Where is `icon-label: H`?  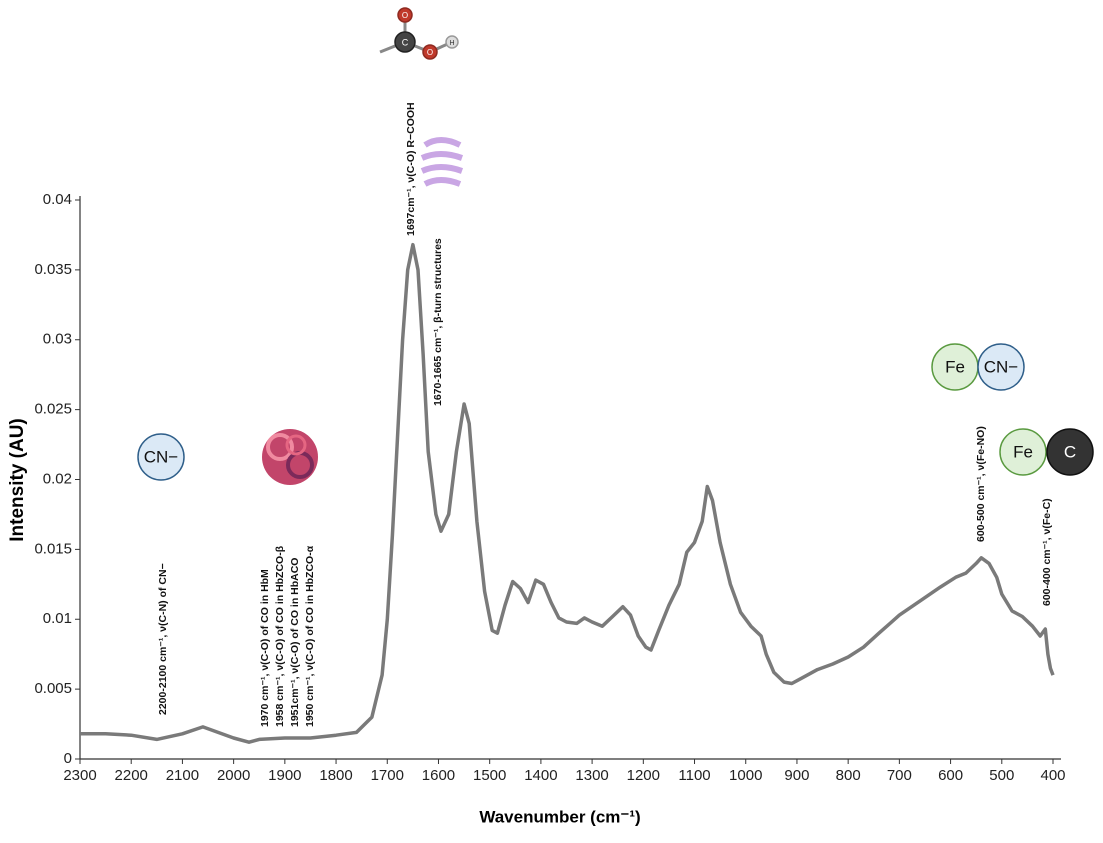
icon-label: H is located at coordinates (451, 43).